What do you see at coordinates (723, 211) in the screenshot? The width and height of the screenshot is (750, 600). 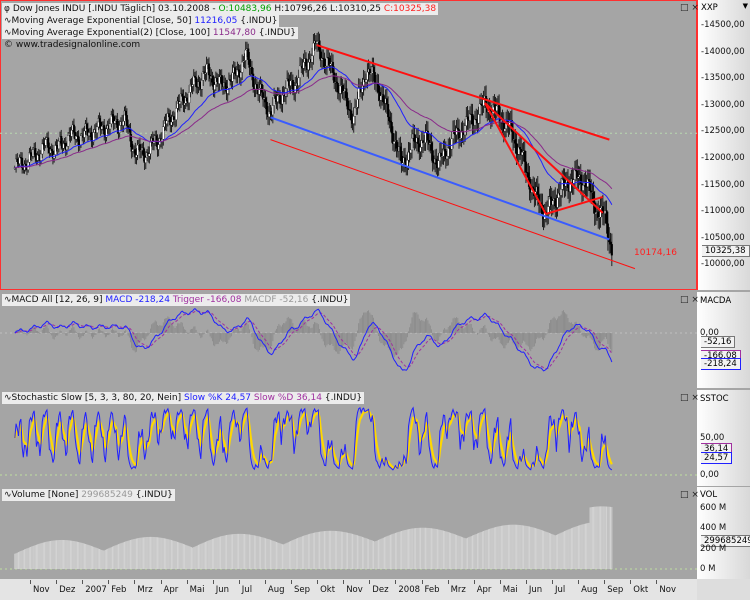 I see `price-tick: -11000,00` at bounding box center [723, 211].